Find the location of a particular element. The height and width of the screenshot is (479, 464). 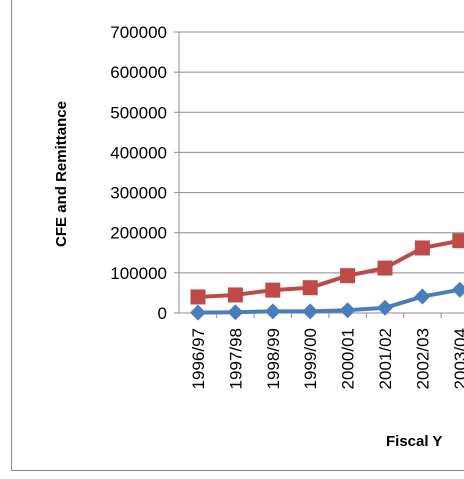

x-tick-label: 2003/04 is located at coordinates (457, 358).